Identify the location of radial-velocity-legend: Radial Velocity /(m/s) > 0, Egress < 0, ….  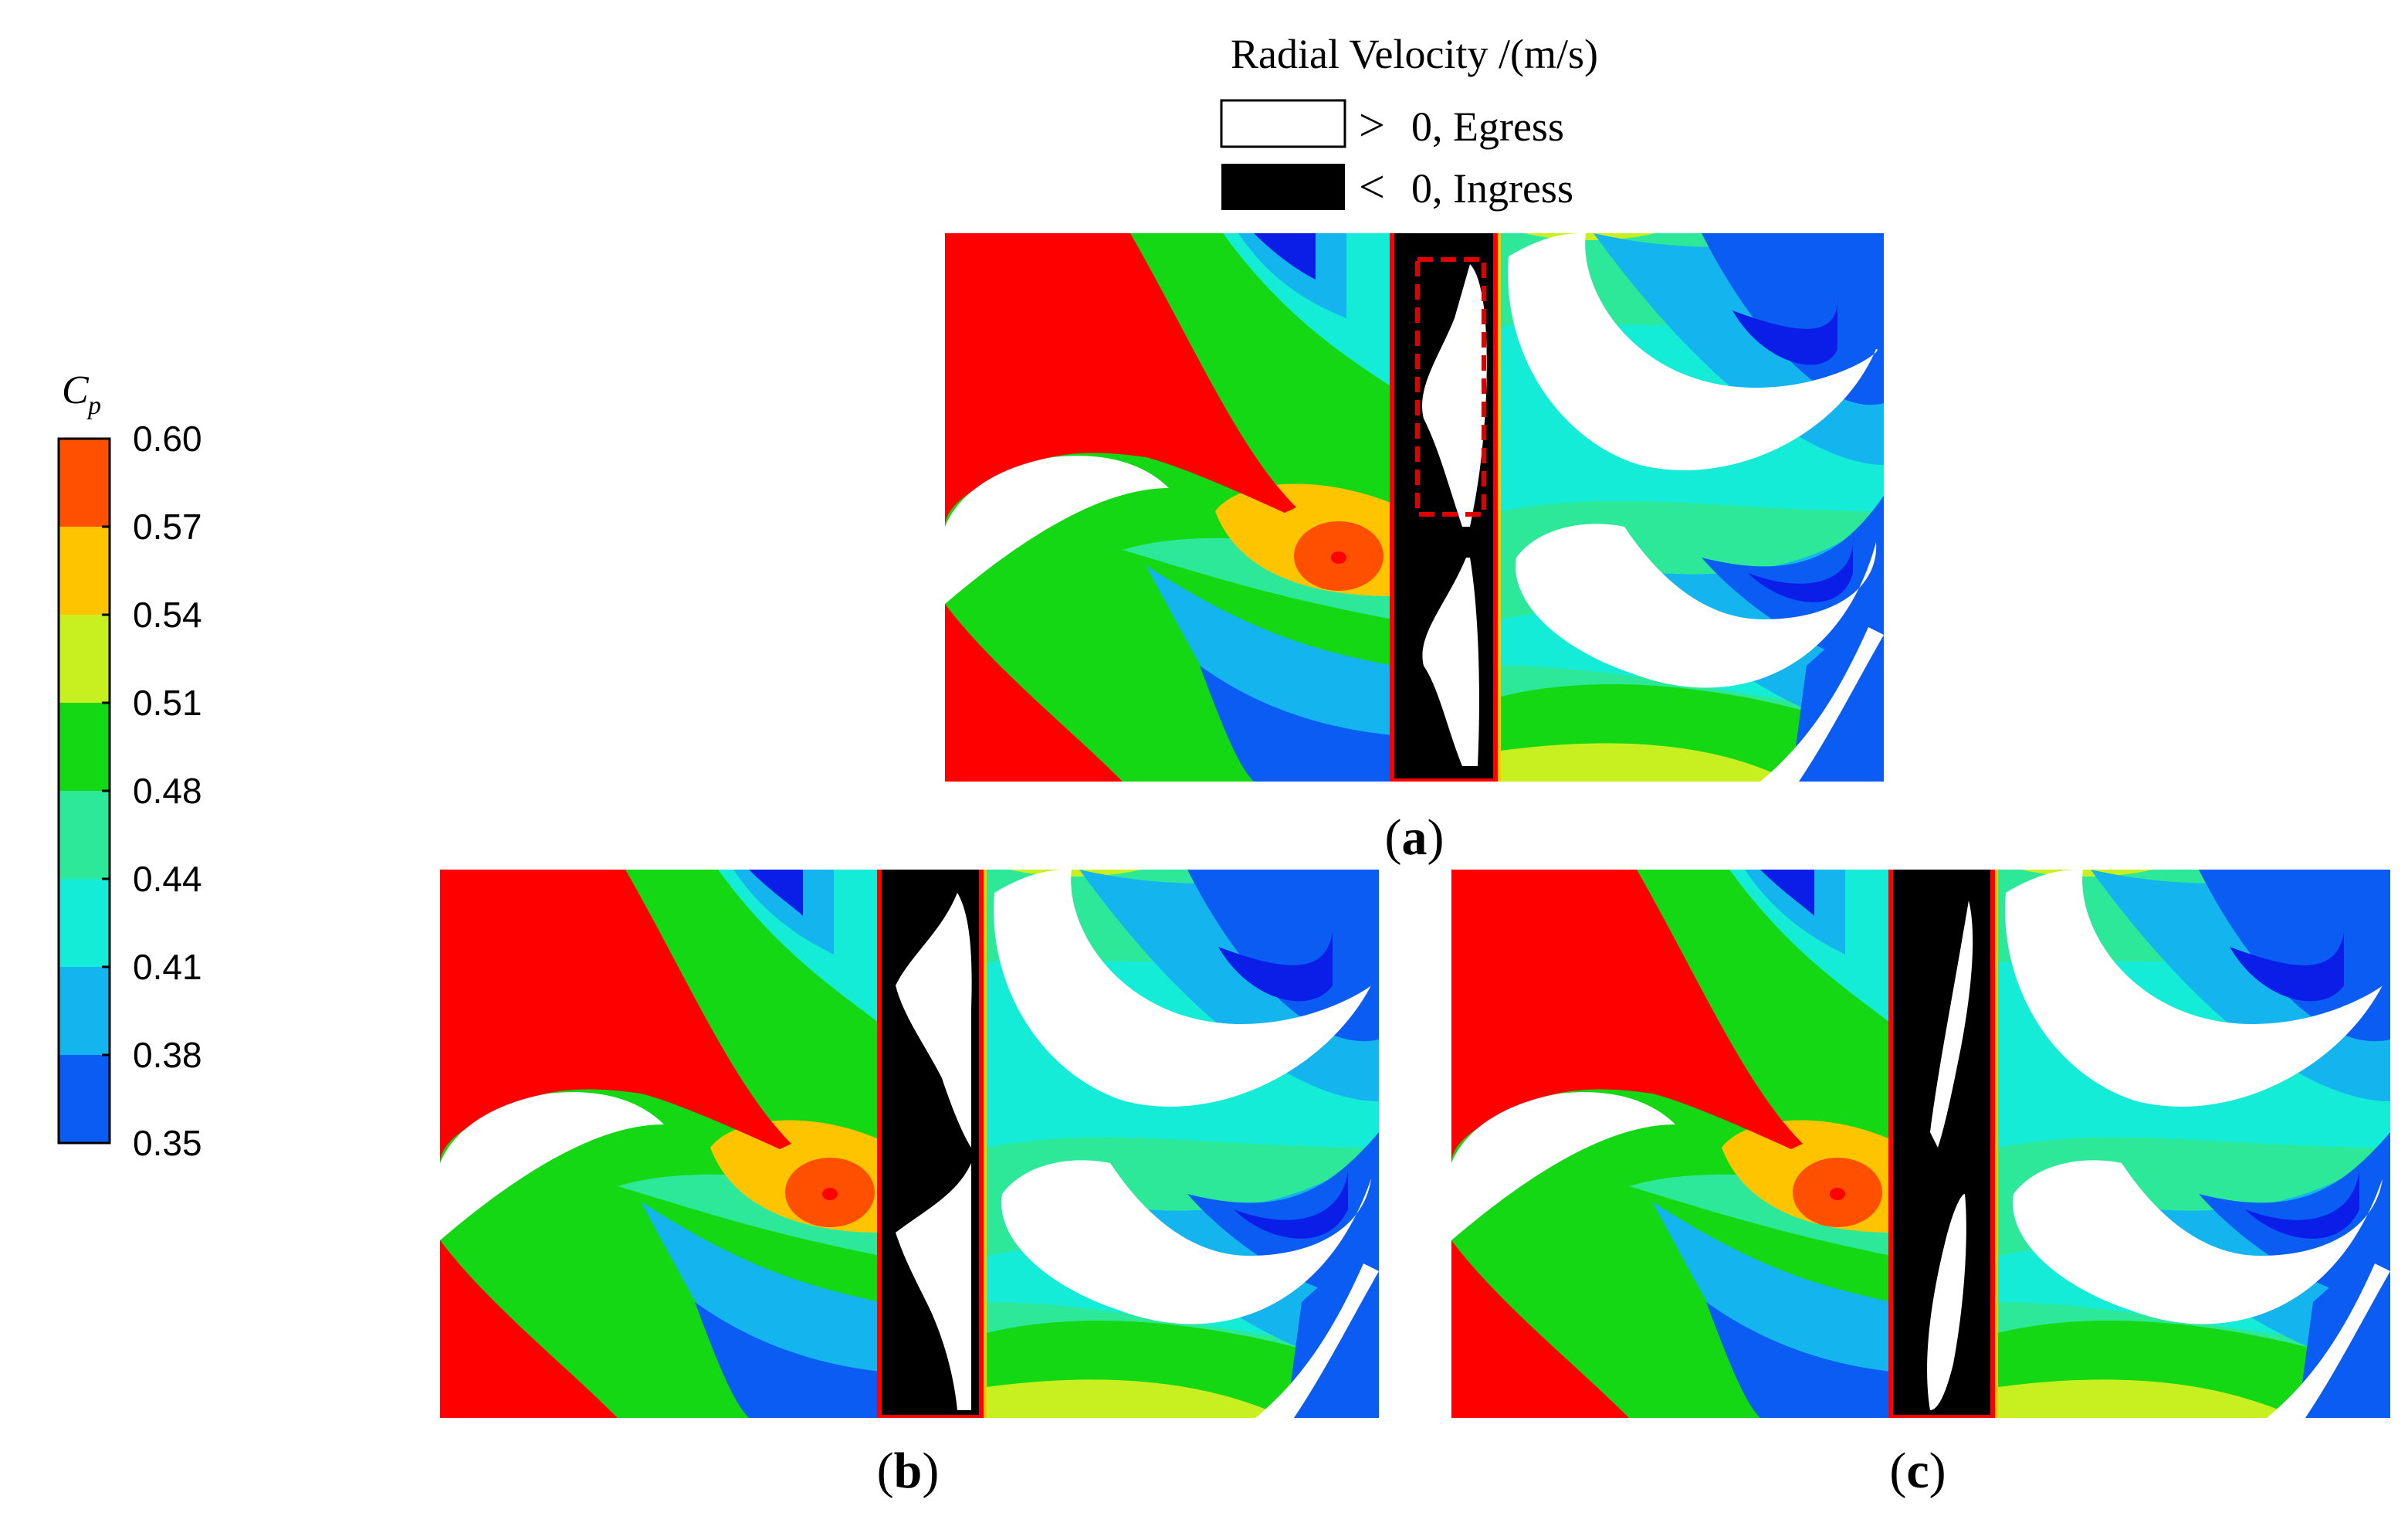
(1409, 121).